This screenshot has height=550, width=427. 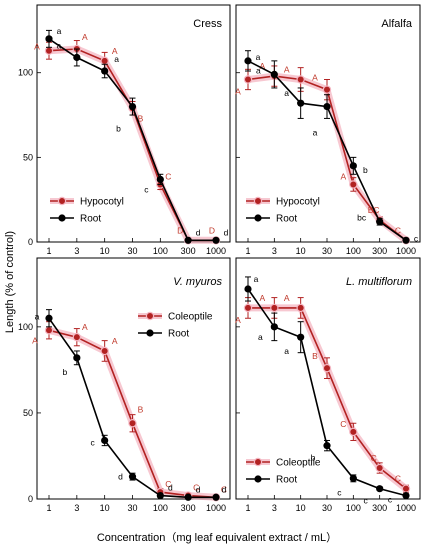 I want to click on significance-label: B, so click(x=141, y=409).